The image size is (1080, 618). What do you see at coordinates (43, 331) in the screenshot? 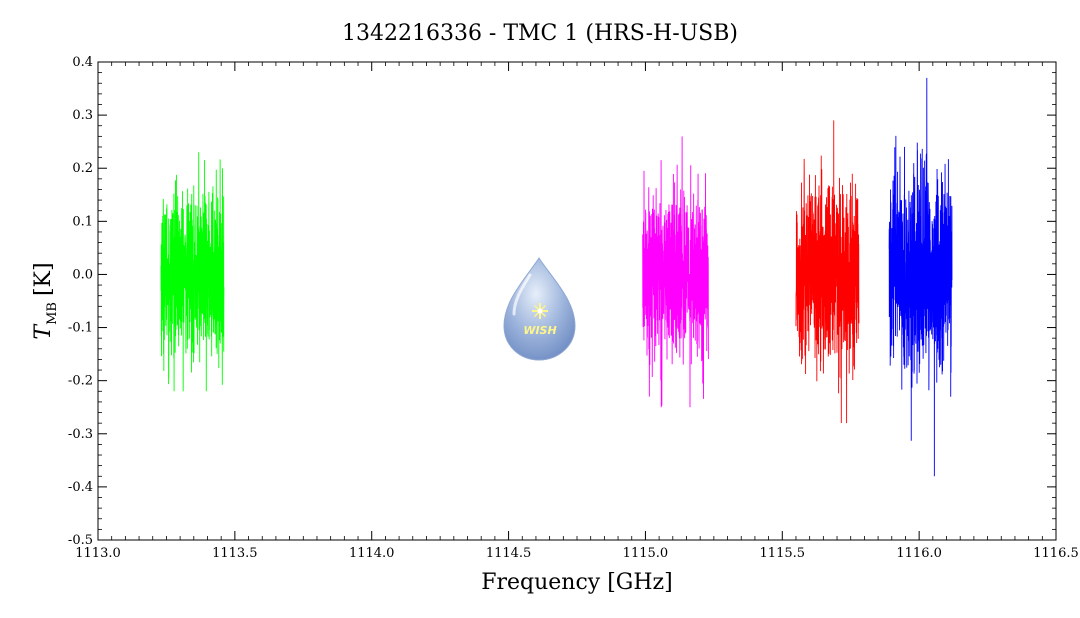
I see `y-axis-label-symbol: T` at bounding box center [43, 331].